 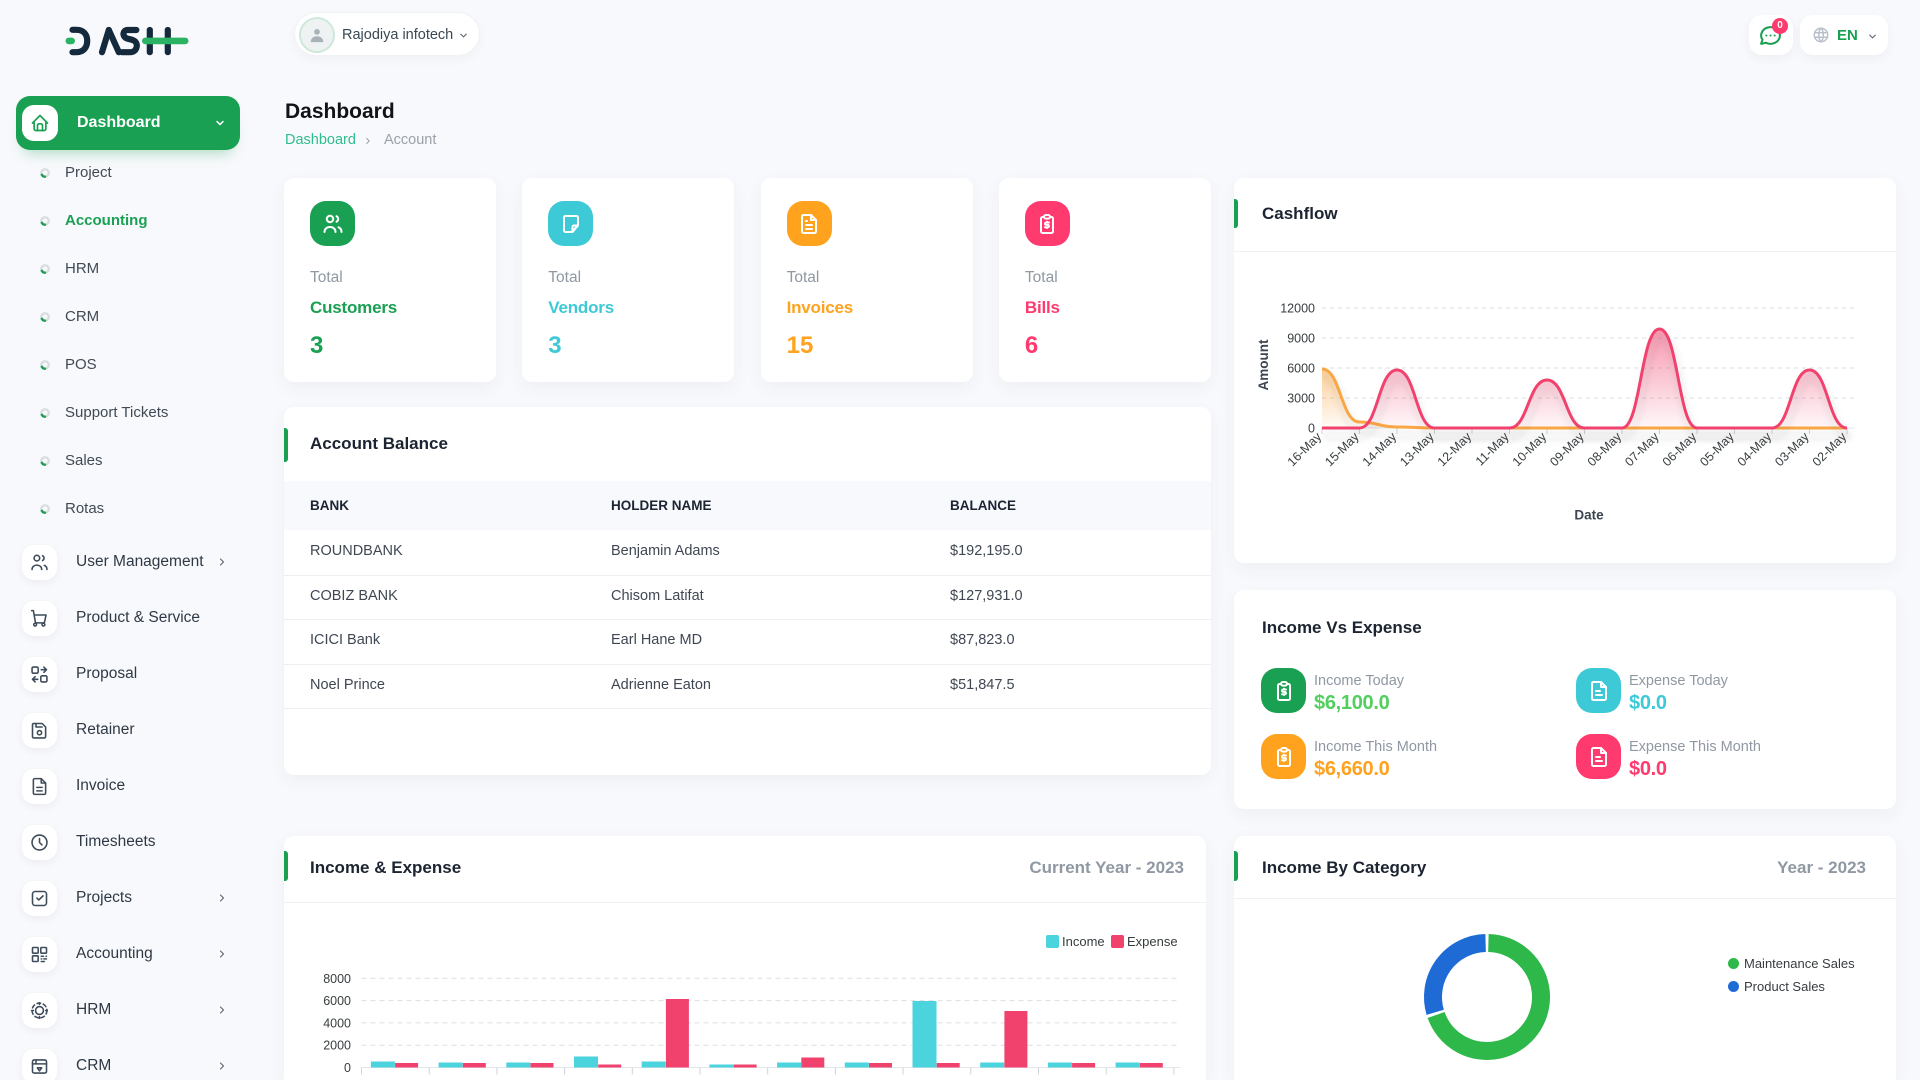 I want to click on svg-text: 2000, so click(x=337, y=1046).